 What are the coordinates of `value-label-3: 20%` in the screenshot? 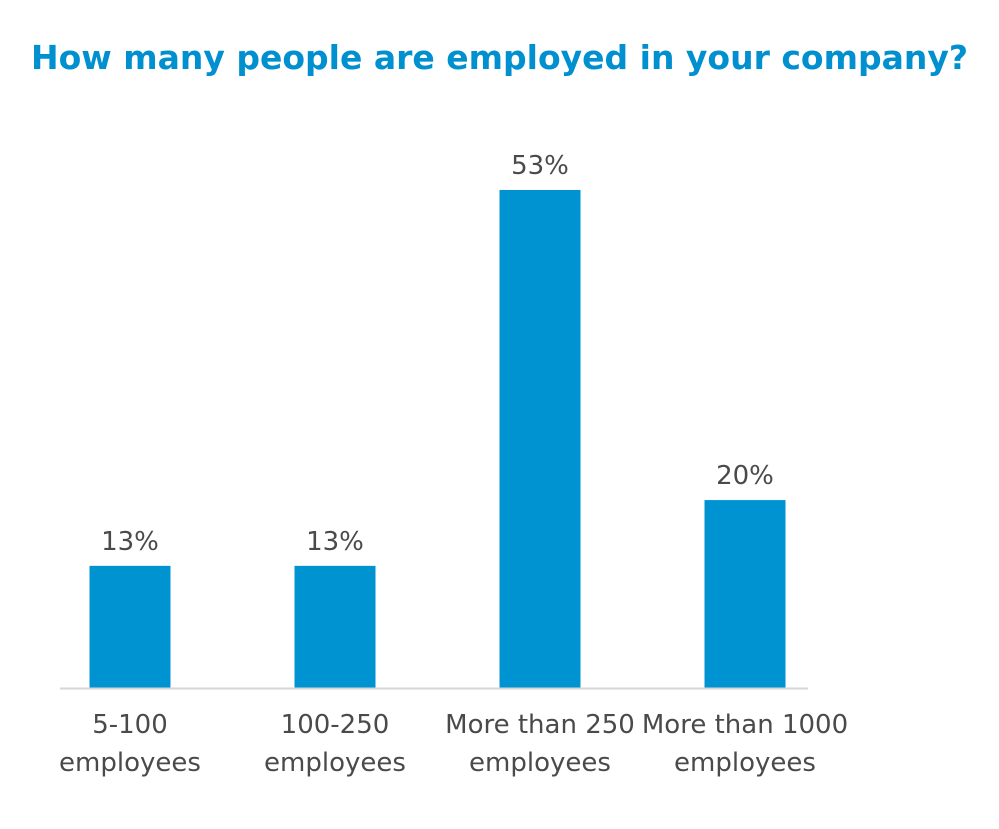 It's located at (745, 476).